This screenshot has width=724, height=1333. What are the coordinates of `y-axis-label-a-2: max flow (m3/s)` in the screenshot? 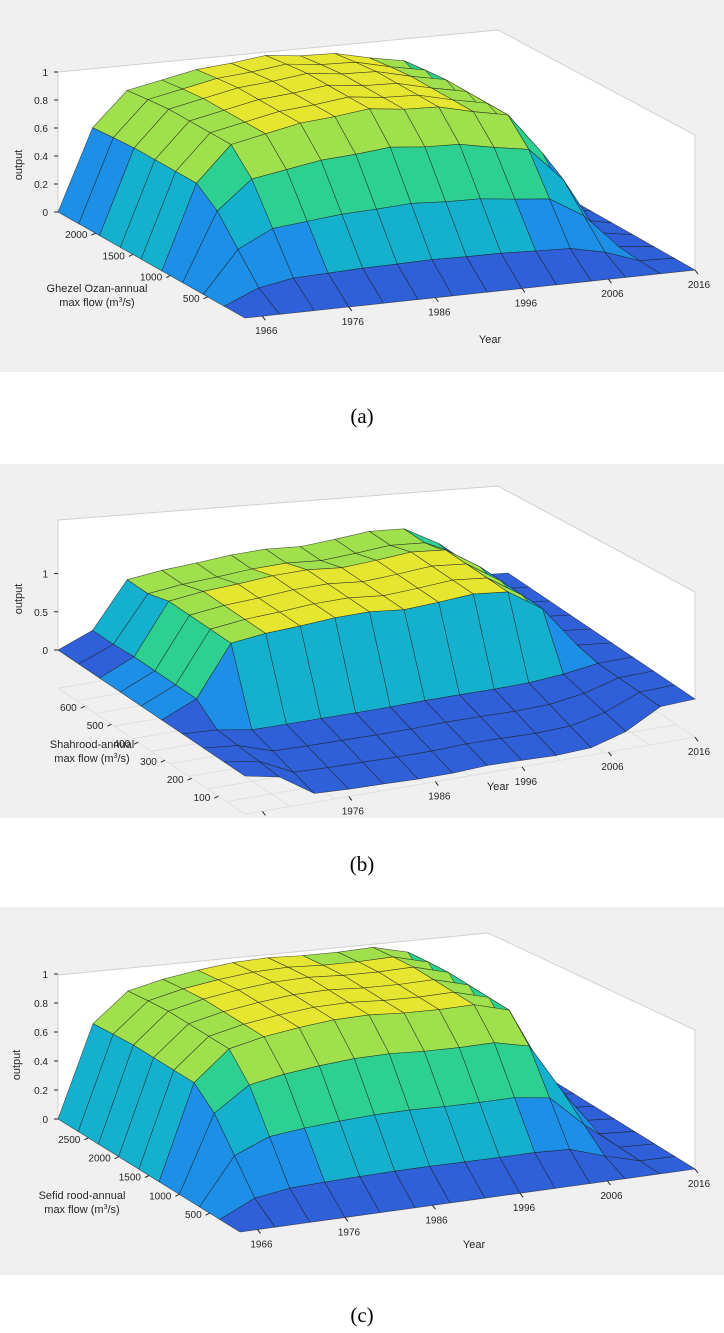 It's located at (96, 303).